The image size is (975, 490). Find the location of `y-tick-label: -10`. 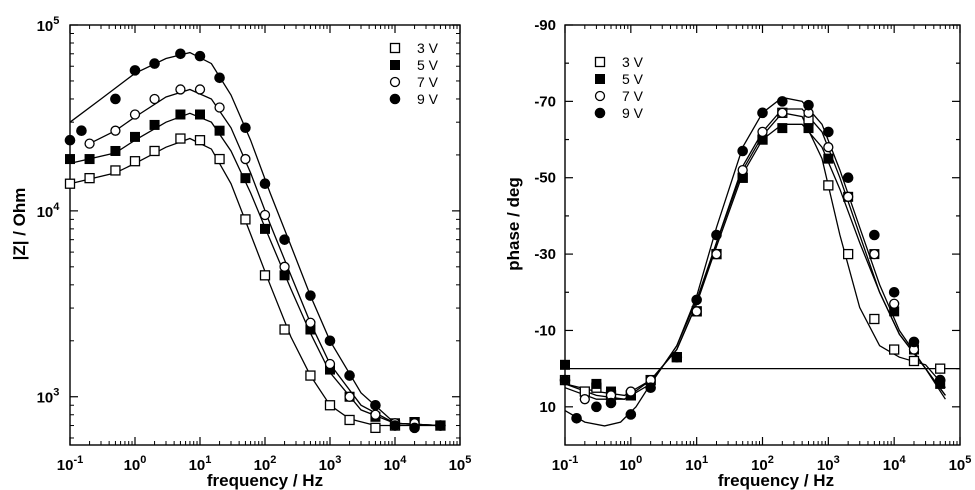

y-tick-label: -10 is located at coordinates (545, 330).